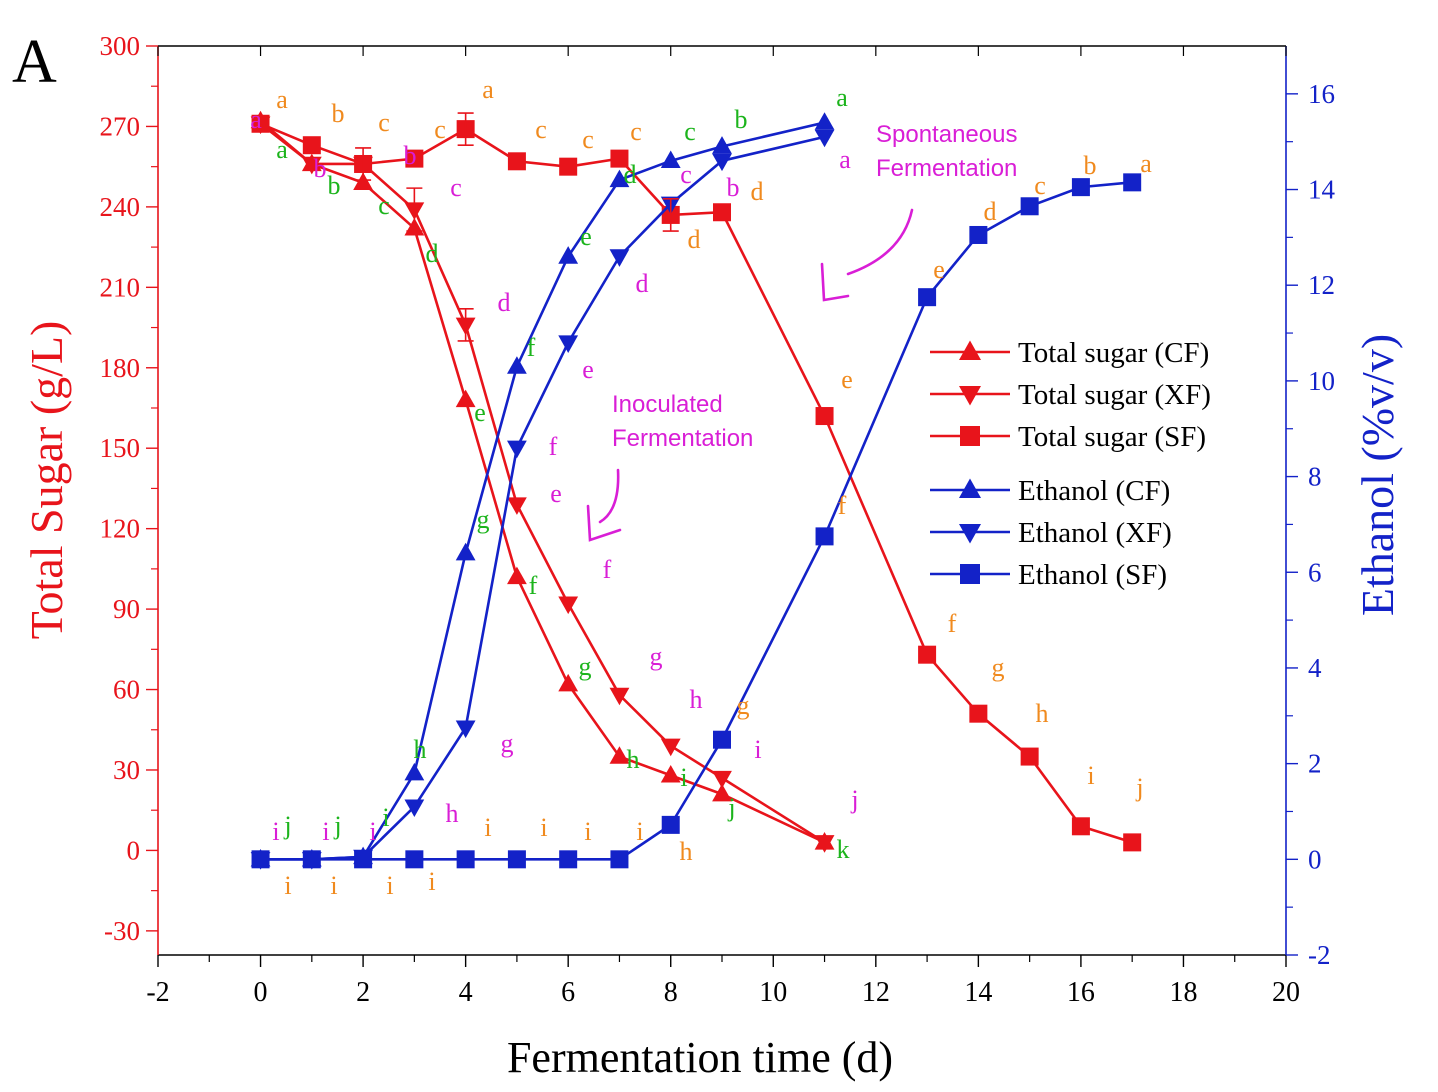  I want to click on y-left-axis: -30 0 30 60 90 120 150 180 210 240 270 300, so click(129, 488).